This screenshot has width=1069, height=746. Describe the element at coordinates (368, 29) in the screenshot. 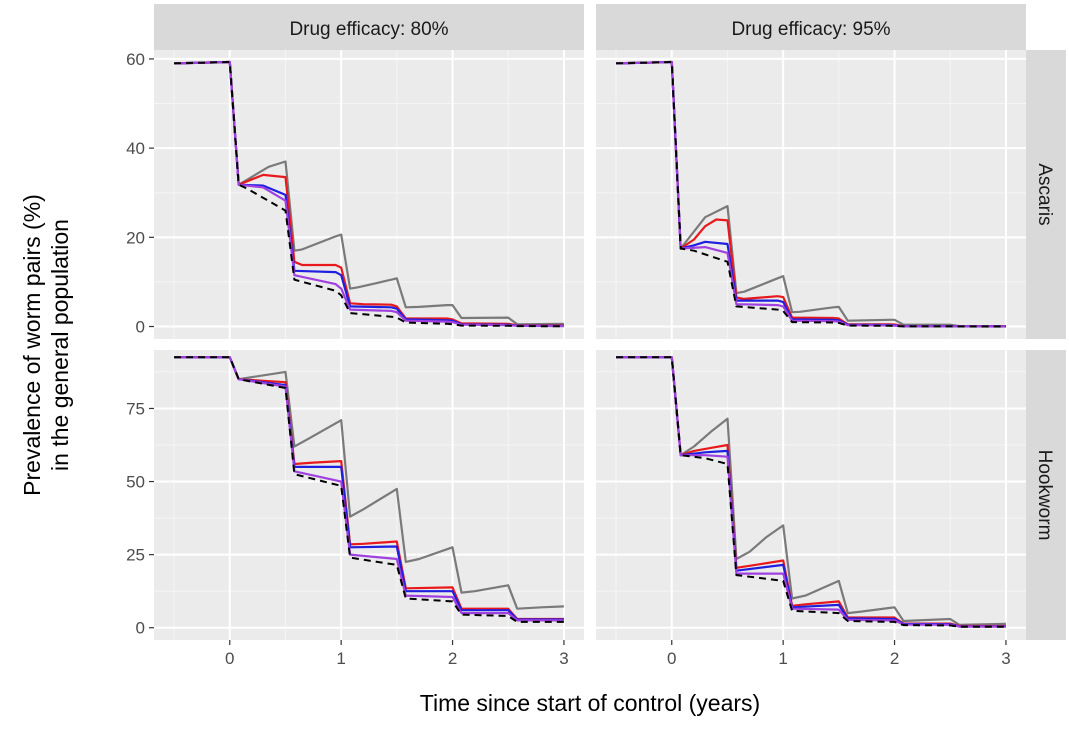

I see `strip-col-1-label: Drug efficacy: 80%` at that location.